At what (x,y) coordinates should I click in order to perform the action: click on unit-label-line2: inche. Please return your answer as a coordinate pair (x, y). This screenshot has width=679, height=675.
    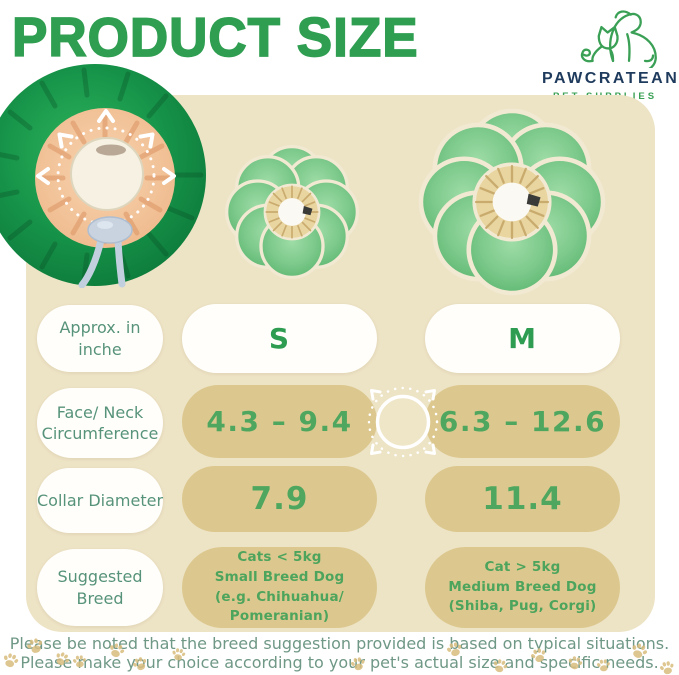
    Looking at the image, I should click on (100, 349).